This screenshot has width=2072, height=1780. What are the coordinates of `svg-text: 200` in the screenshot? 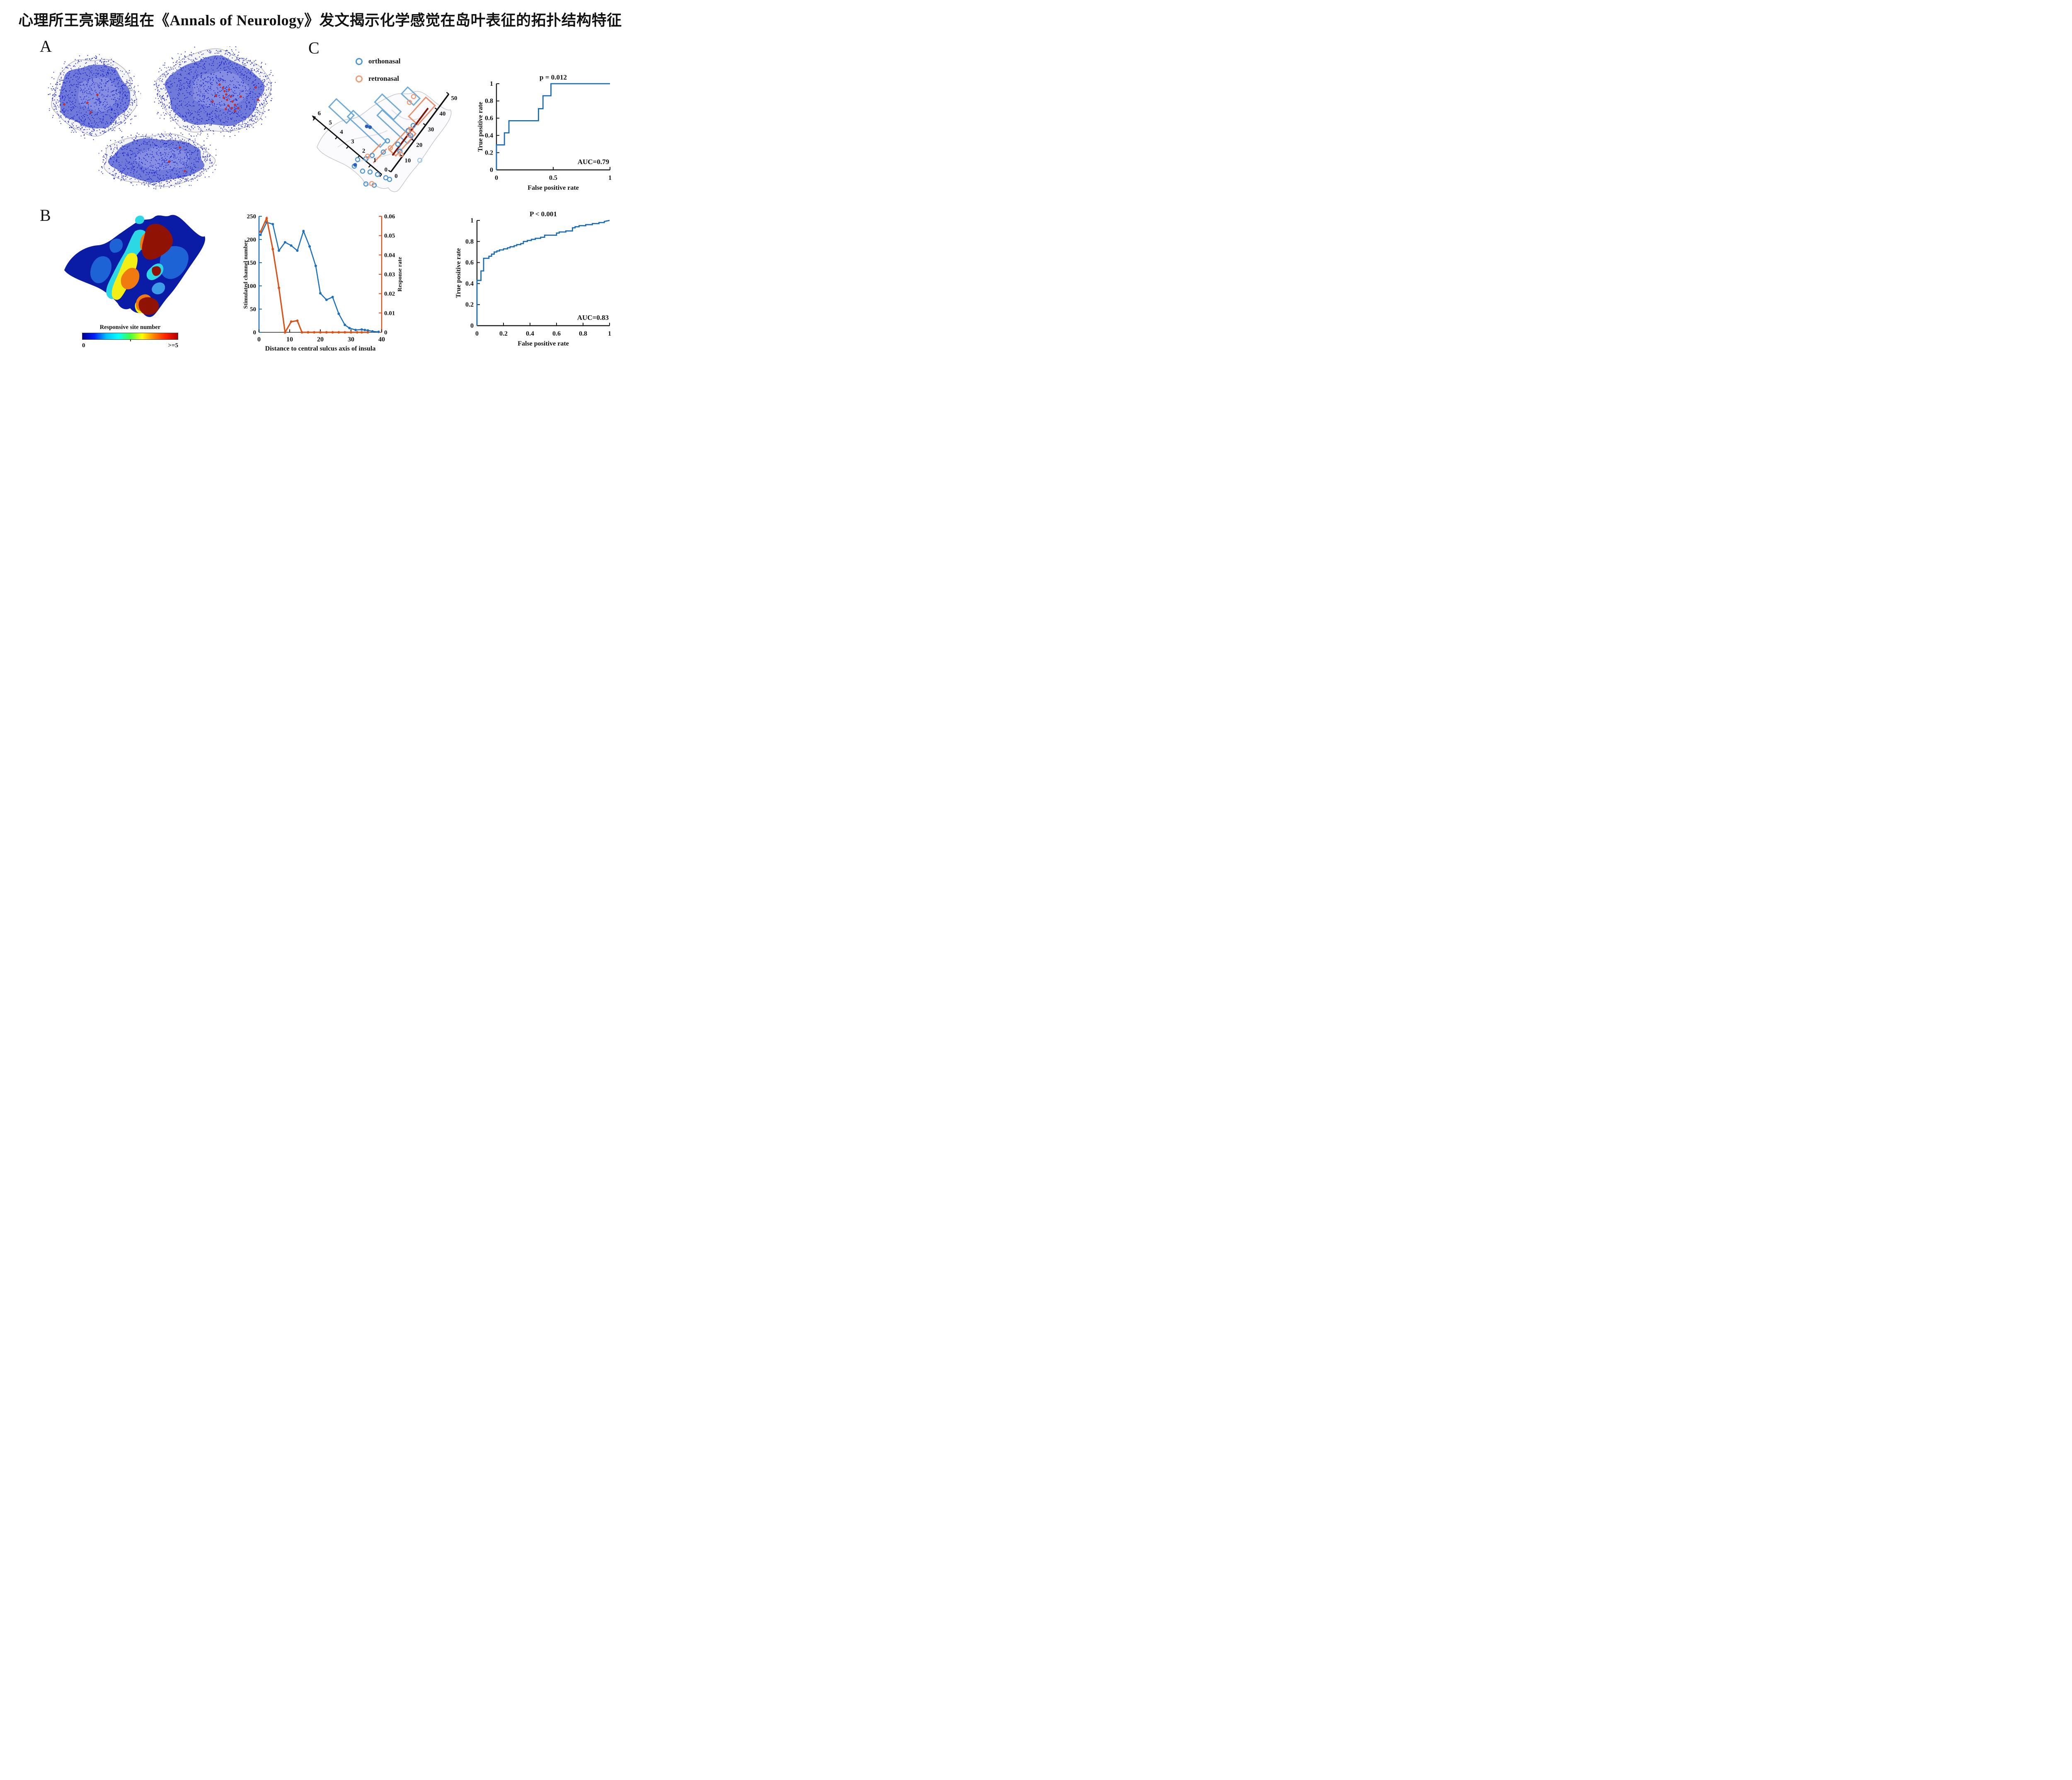 It's located at (252, 240).